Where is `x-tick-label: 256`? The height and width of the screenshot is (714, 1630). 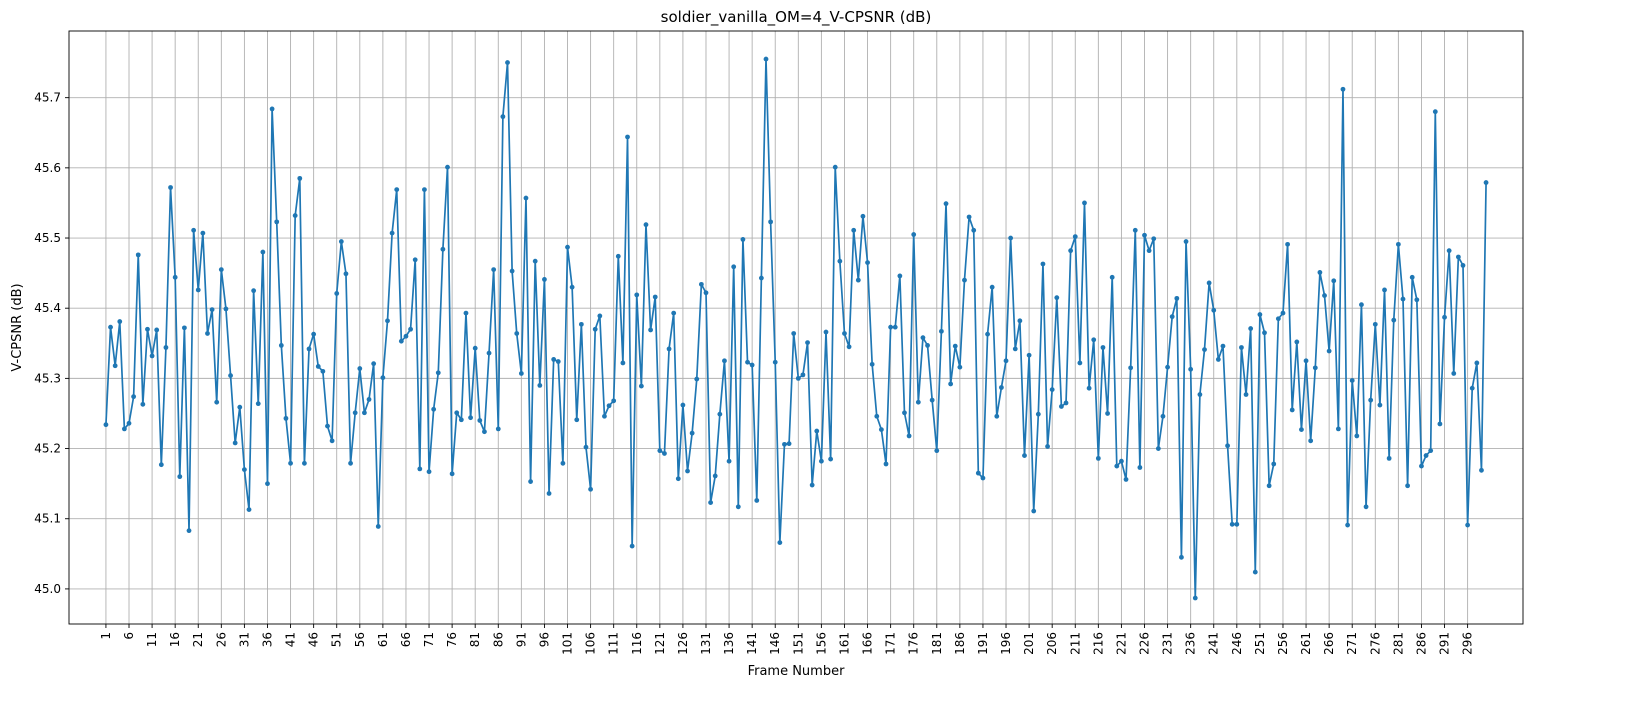 x-tick-label: 256 is located at coordinates (1283, 643).